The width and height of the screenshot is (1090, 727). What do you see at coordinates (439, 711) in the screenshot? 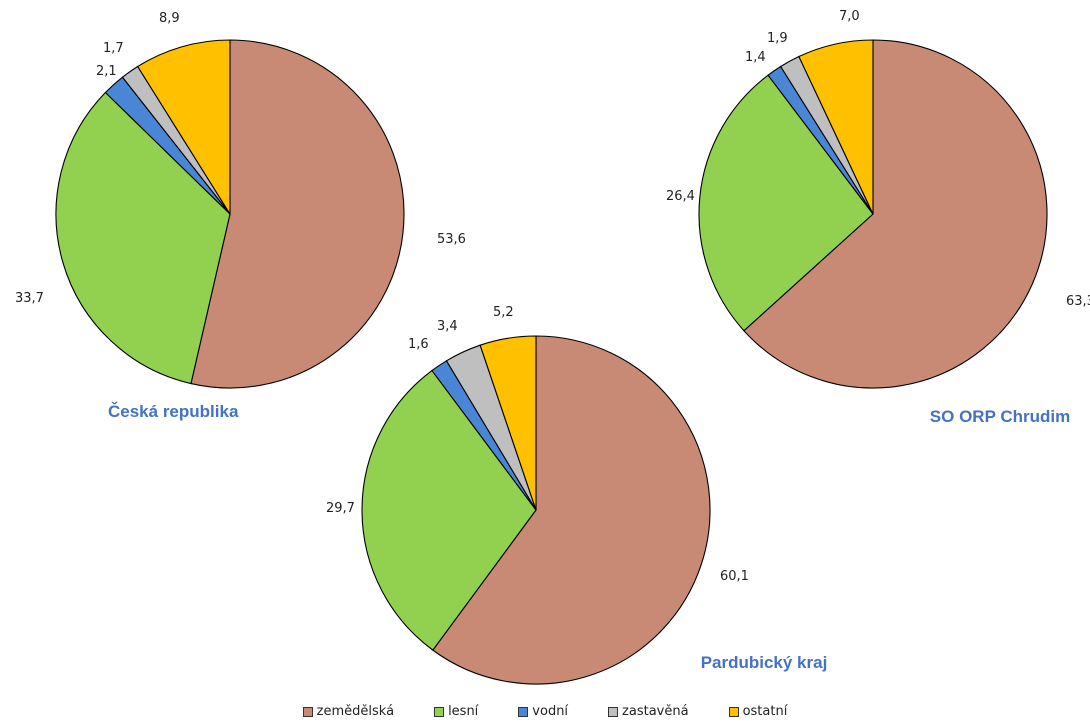
I see `legend-swatch-lesni` at bounding box center [439, 711].